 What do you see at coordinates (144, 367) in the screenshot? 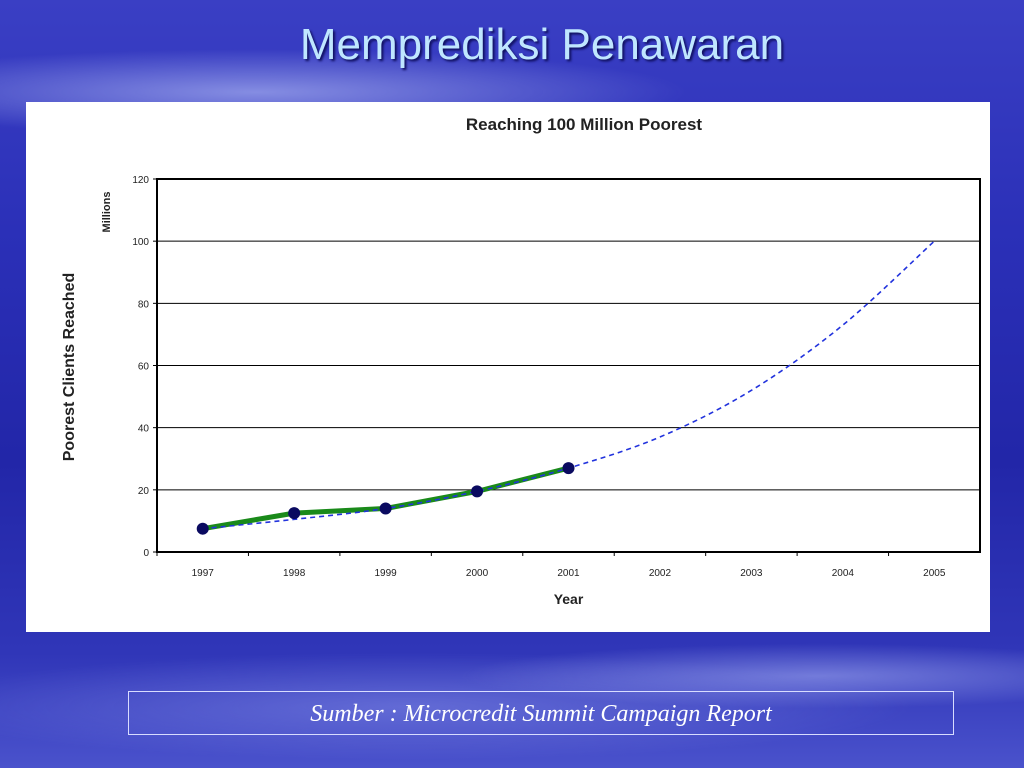
I see `y-tick-label: 60` at bounding box center [144, 367].